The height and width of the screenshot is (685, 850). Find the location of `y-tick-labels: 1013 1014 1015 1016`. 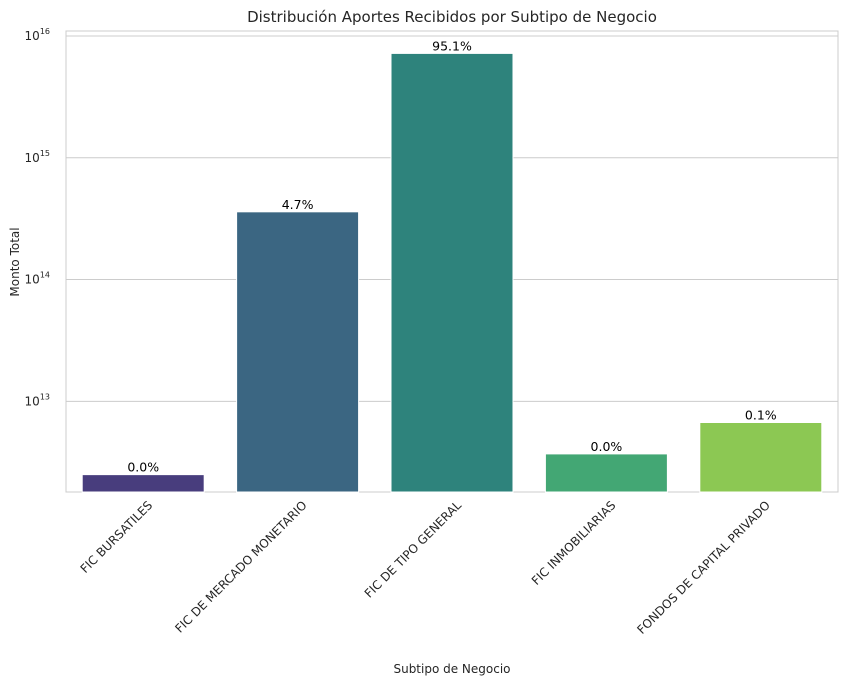

y-tick-labels: 1013 1014 1015 1016 is located at coordinates (37, 217).